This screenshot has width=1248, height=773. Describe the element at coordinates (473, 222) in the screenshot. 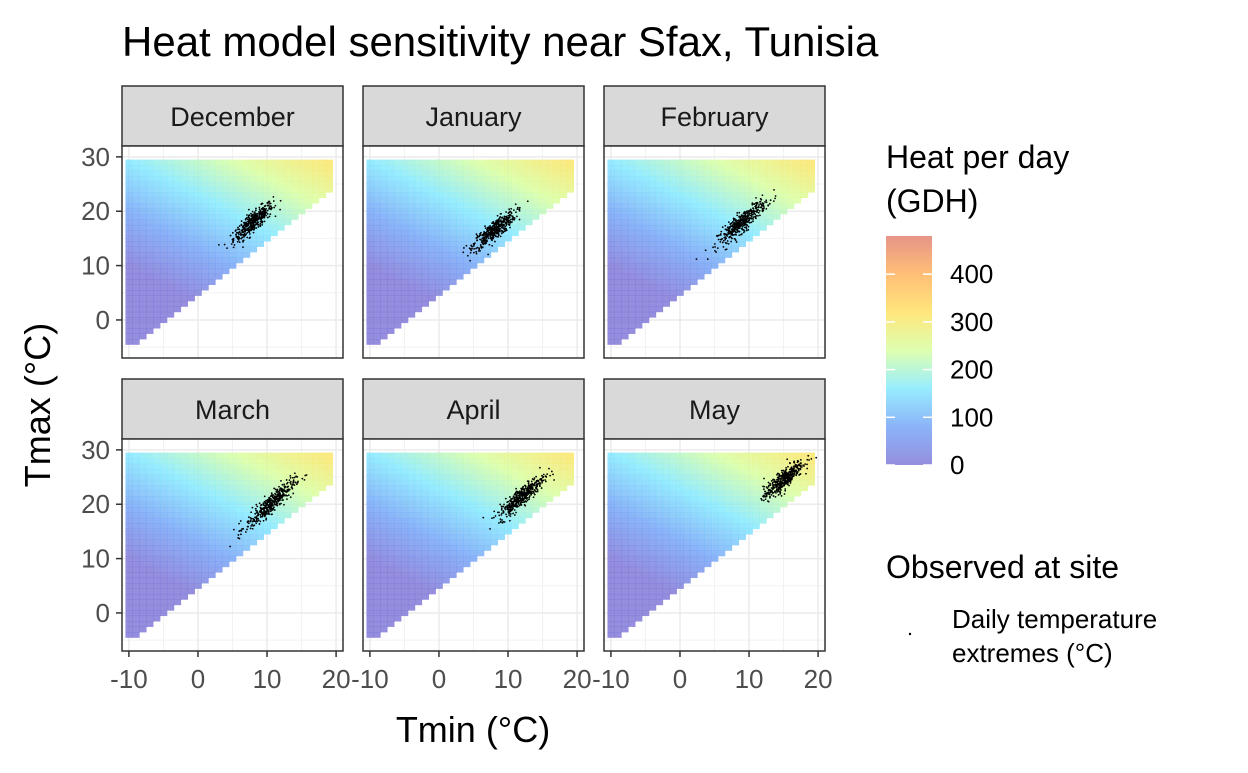

I see `facet-panel-january: January` at that location.